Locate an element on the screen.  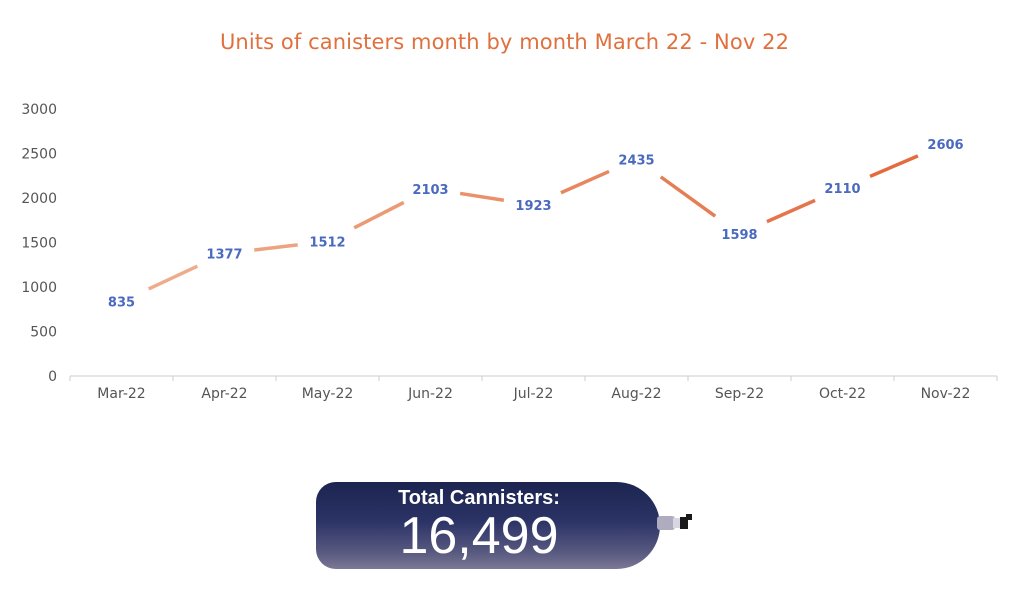
total-label: Total Cannisters: is located at coordinates (479, 498).